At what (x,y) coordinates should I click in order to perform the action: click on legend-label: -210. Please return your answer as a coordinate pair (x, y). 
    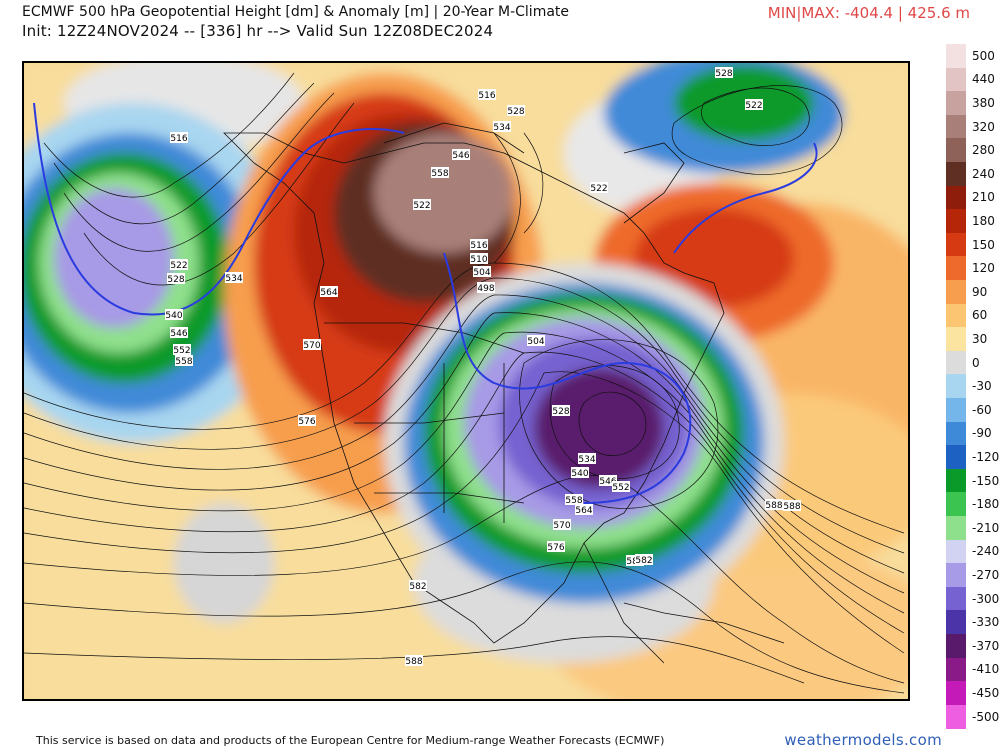
    Looking at the image, I should click on (986, 527).